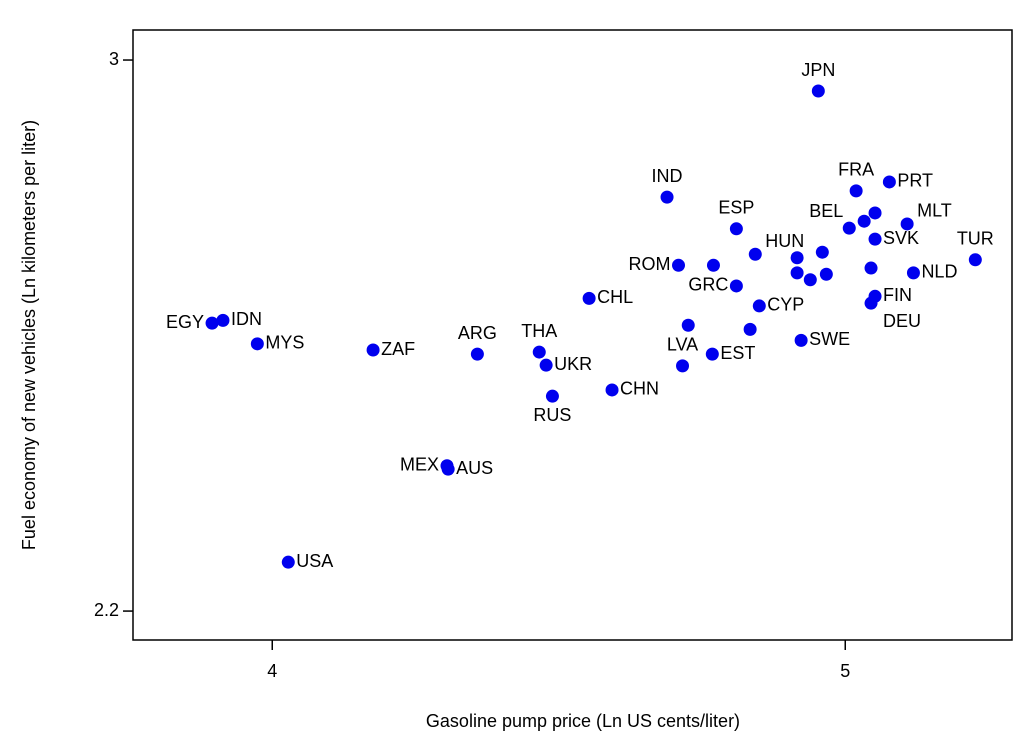  What do you see at coordinates (314, 561) in the screenshot?
I see `point-label: USA` at bounding box center [314, 561].